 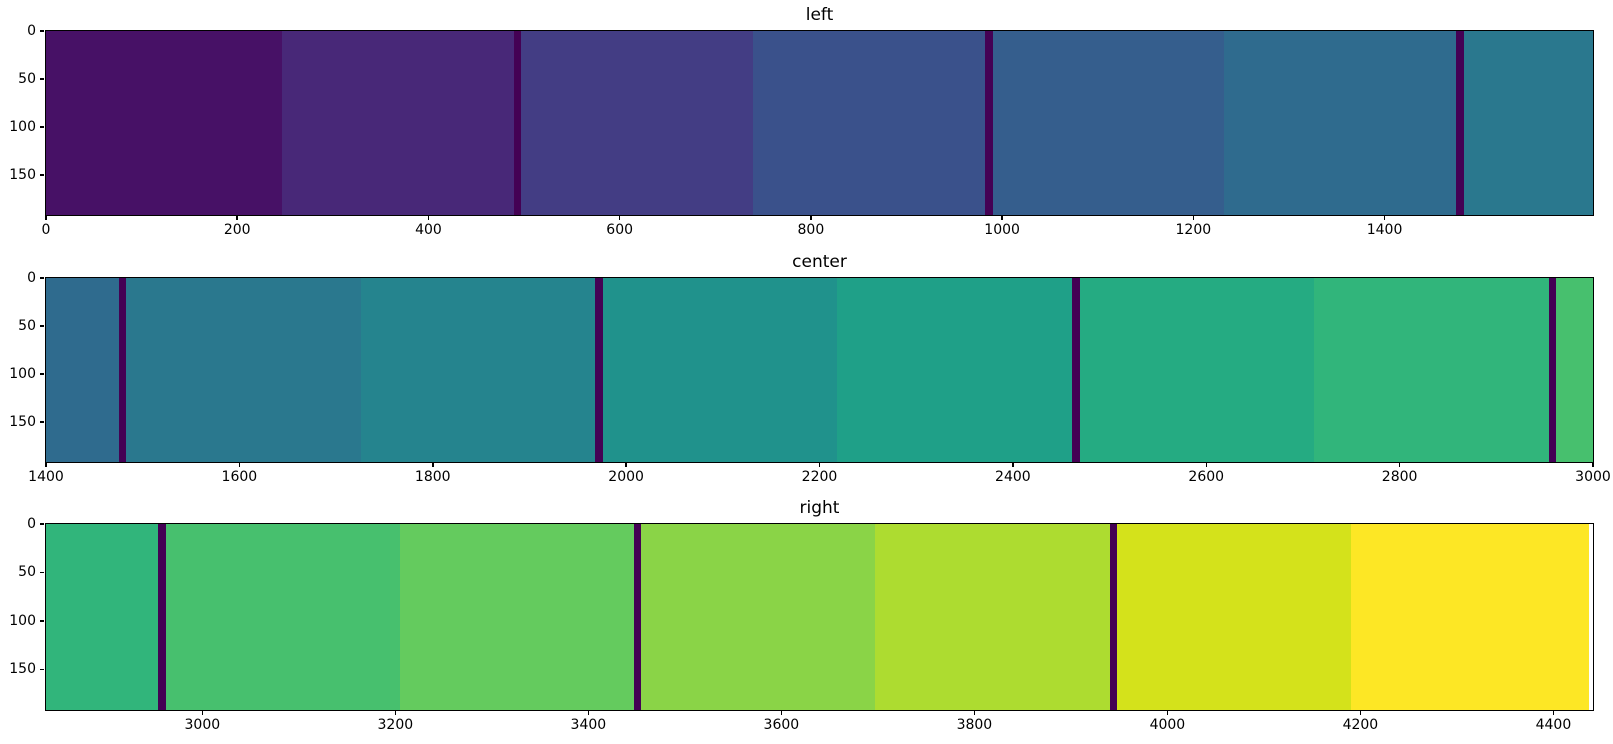 What do you see at coordinates (1193, 230) in the screenshot?
I see `x-tick-label: 1200` at bounding box center [1193, 230].